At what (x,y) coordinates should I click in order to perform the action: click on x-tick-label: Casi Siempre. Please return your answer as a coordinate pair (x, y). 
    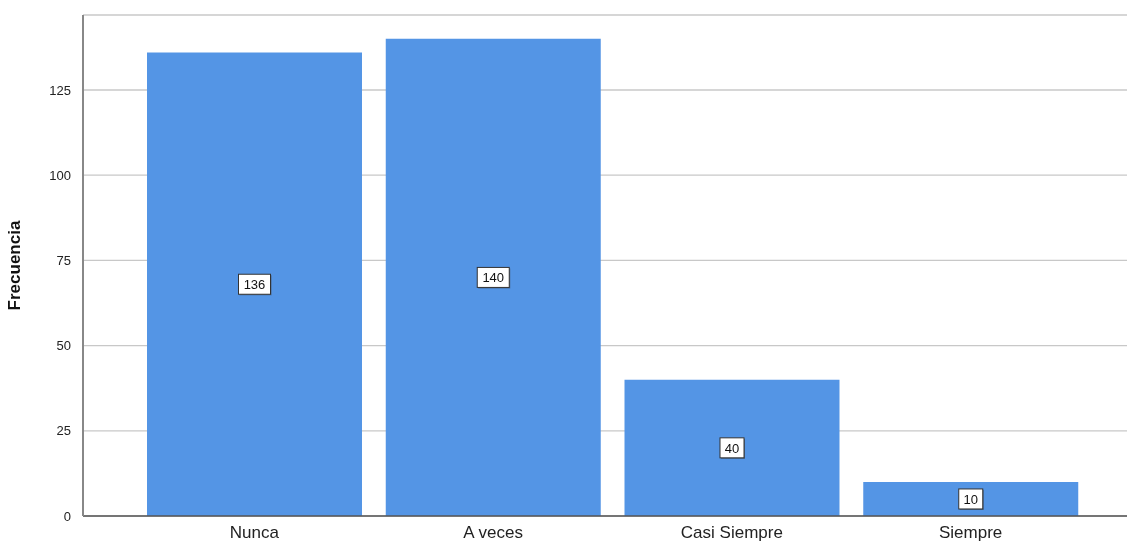
    Looking at the image, I should click on (731, 533).